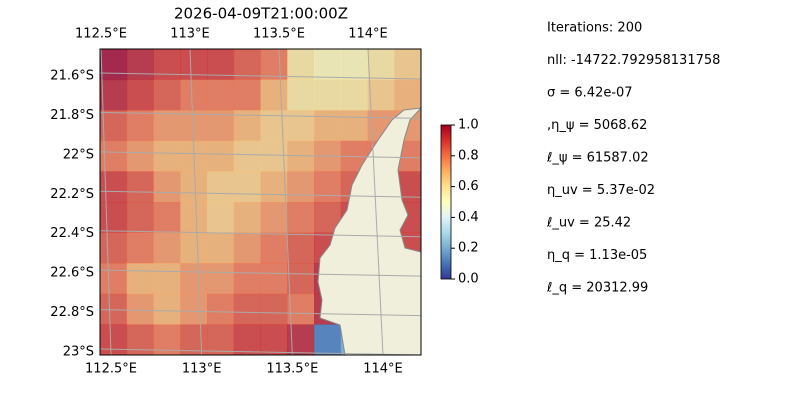 The image size is (800, 404). What do you see at coordinates (72, 194) in the screenshot?
I see `y-tick-label: 22.2°S` at bounding box center [72, 194].